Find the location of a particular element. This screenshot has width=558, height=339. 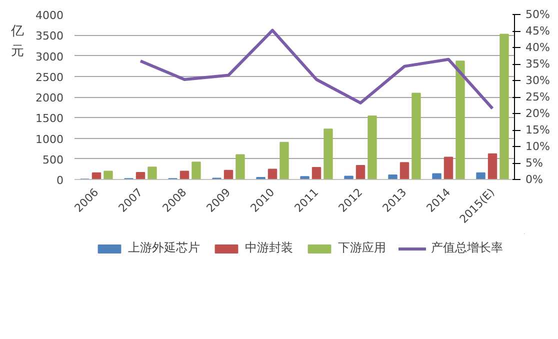

legend-label: 上游外延芯片 is located at coordinates (164, 248).